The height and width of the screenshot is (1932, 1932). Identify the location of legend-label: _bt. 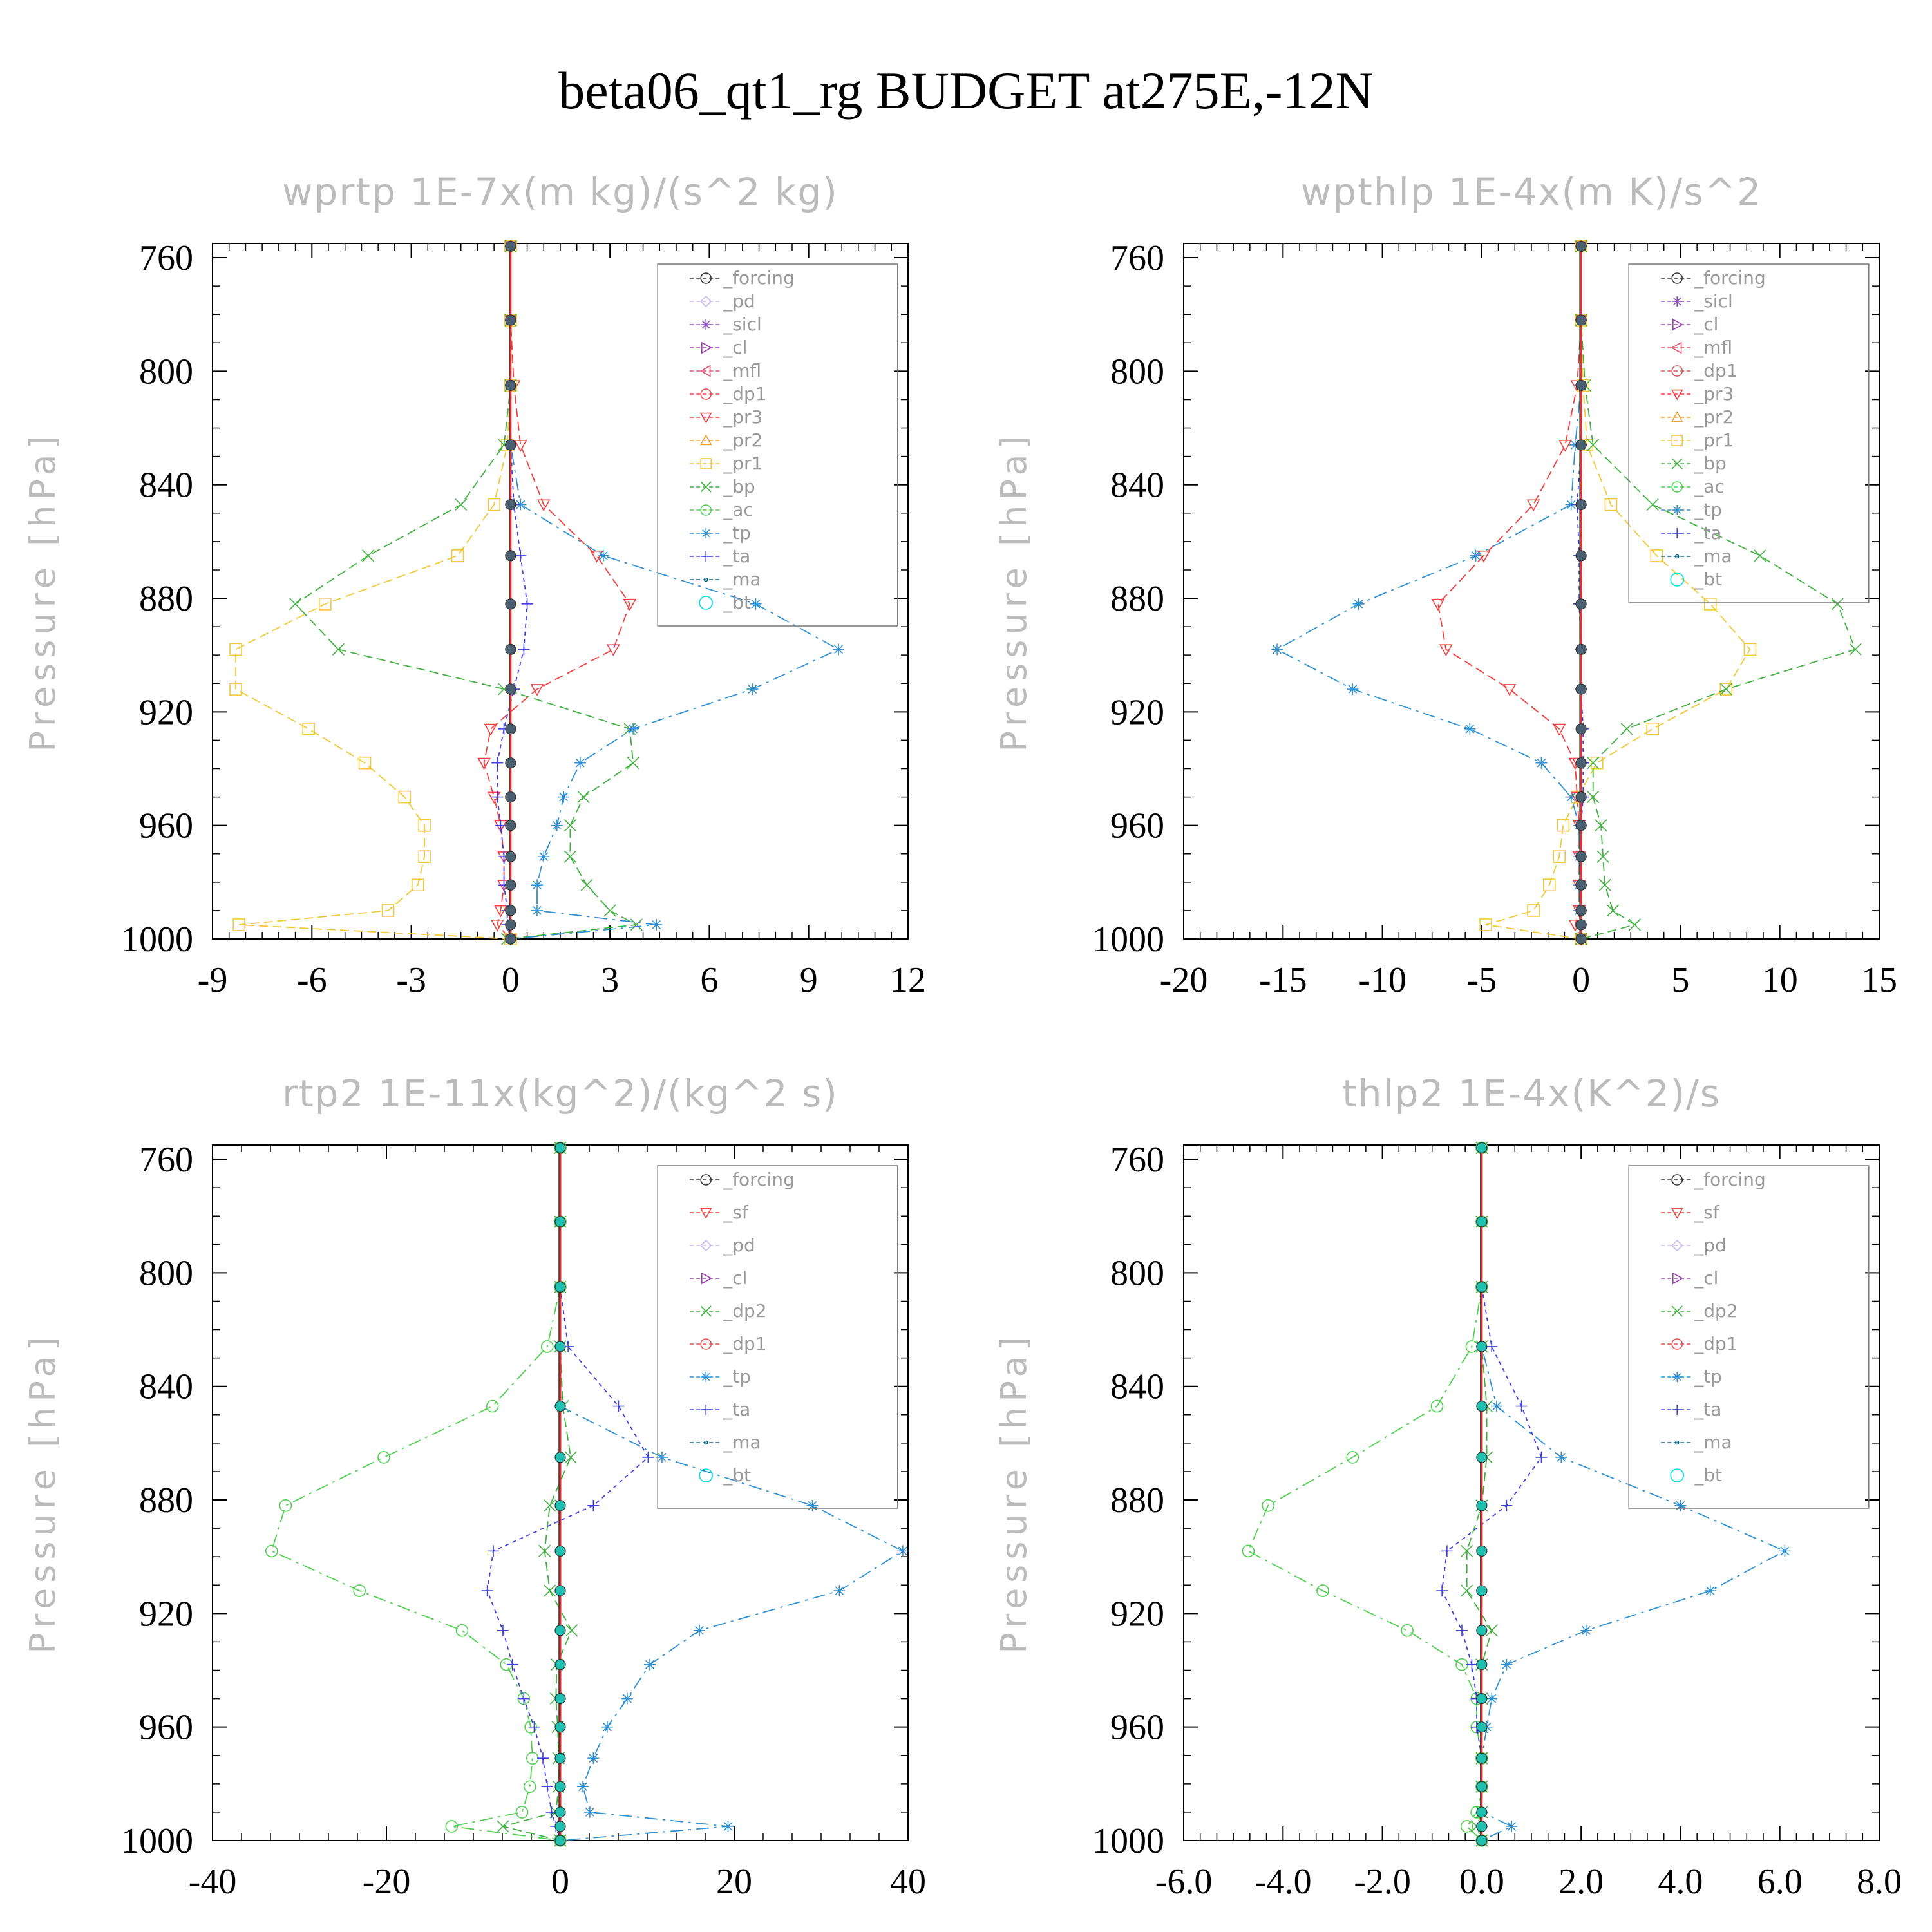
(737, 1475).